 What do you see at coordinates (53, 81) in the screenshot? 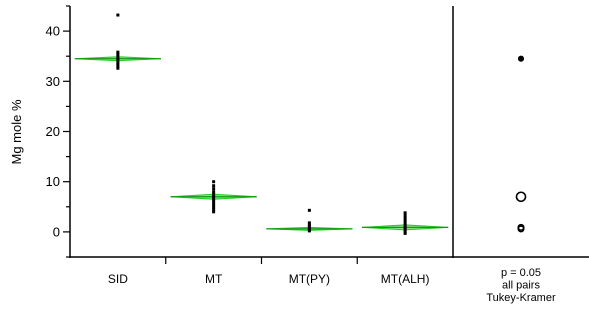
I see `y-tick-label: 30` at bounding box center [53, 81].